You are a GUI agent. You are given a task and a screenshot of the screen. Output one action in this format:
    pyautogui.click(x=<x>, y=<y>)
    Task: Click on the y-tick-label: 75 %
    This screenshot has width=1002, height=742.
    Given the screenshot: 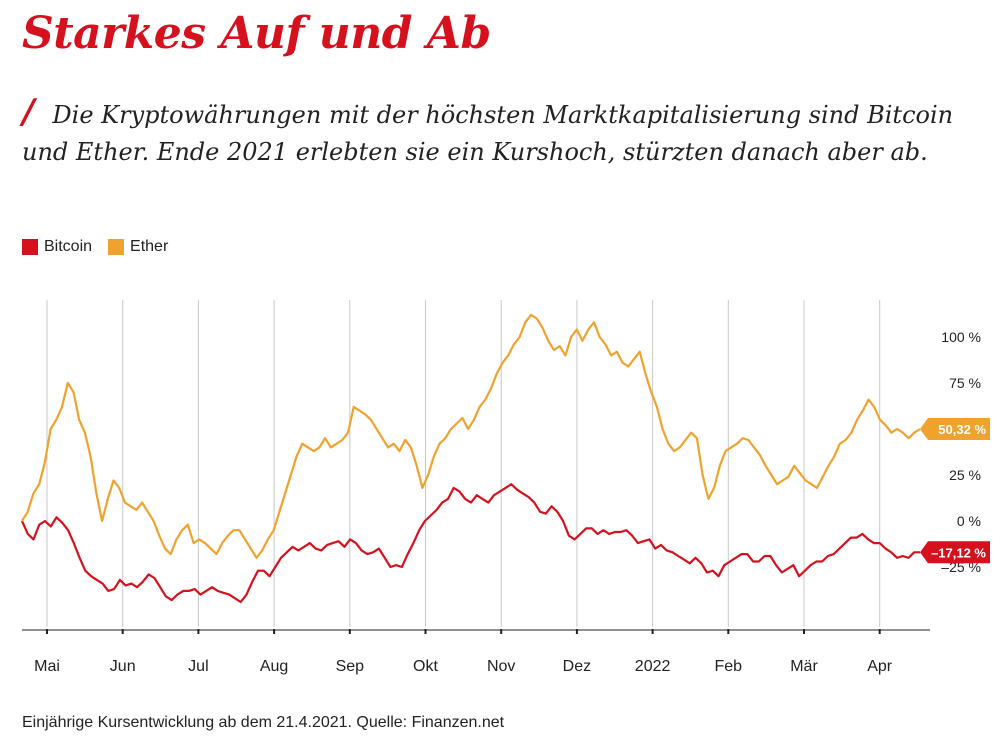 What is the action you would take?
    pyautogui.click(x=965, y=383)
    